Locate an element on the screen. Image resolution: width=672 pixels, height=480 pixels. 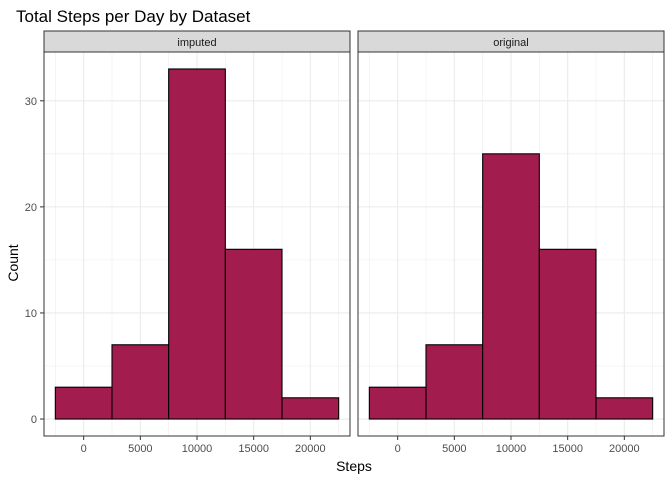
y-axis-title: Count is located at coordinates (13, 262).